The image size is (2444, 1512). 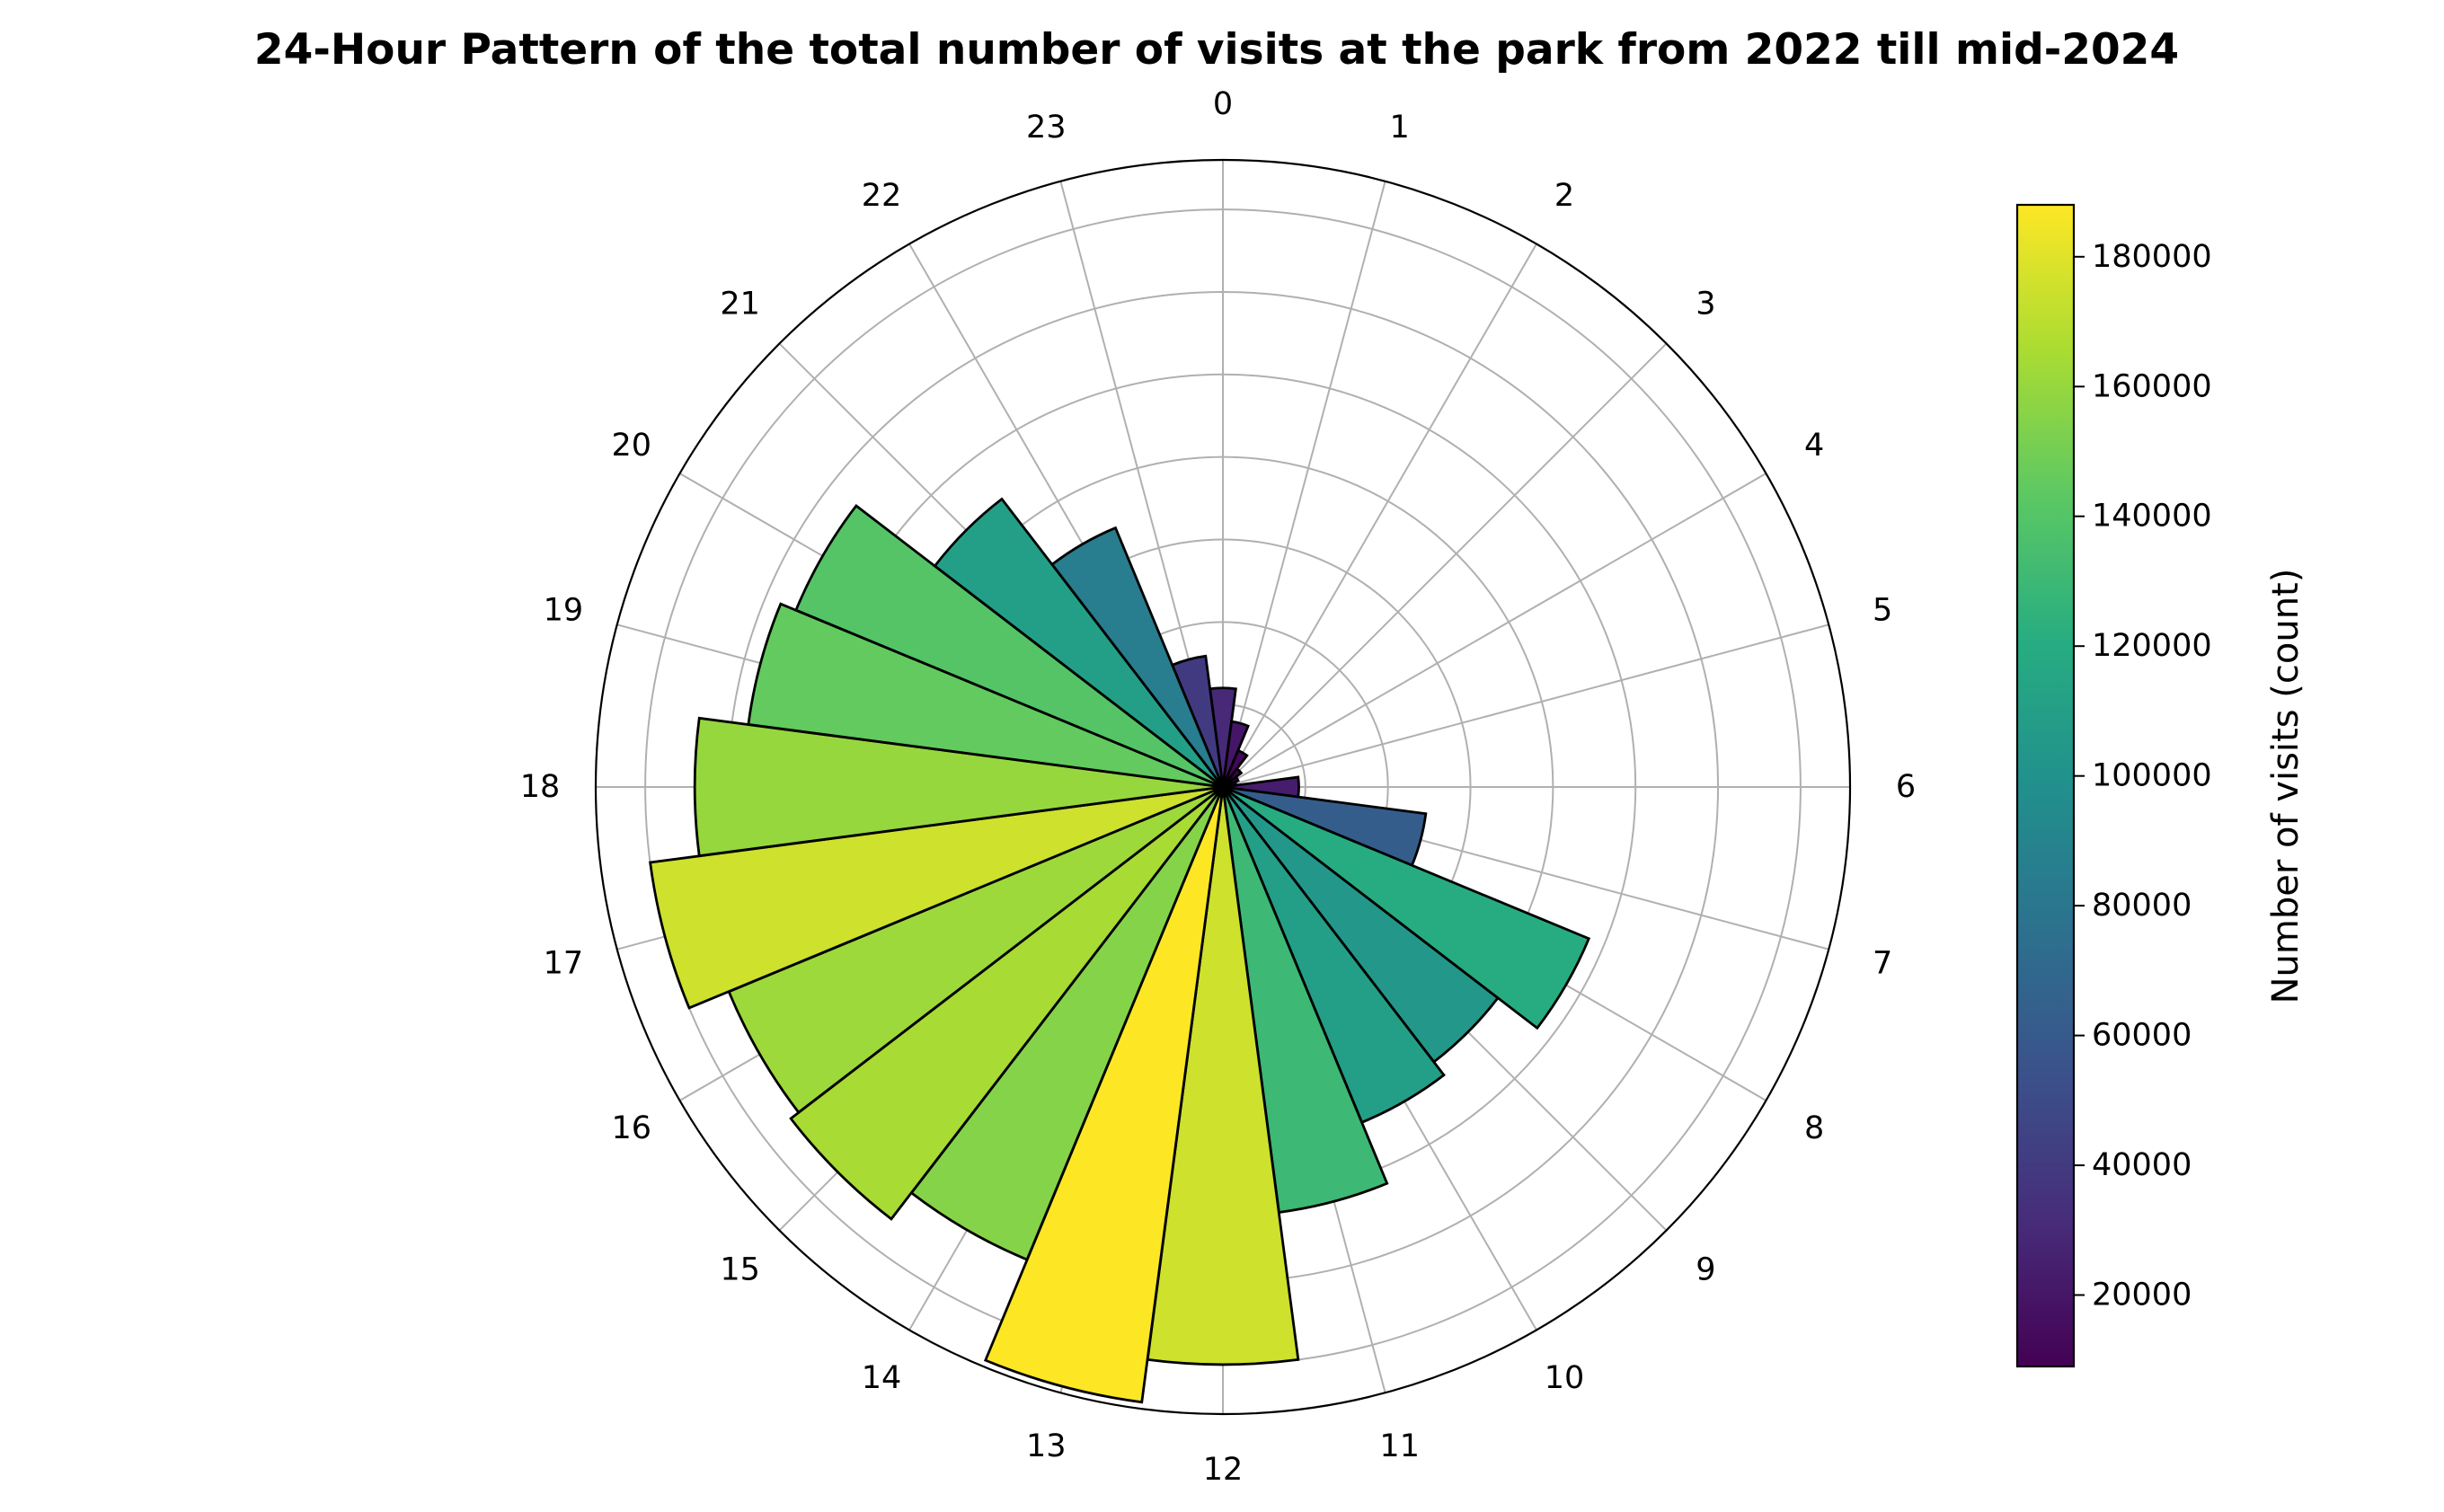 I want to click on colorbar-gradient, so click(x=2045, y=785).